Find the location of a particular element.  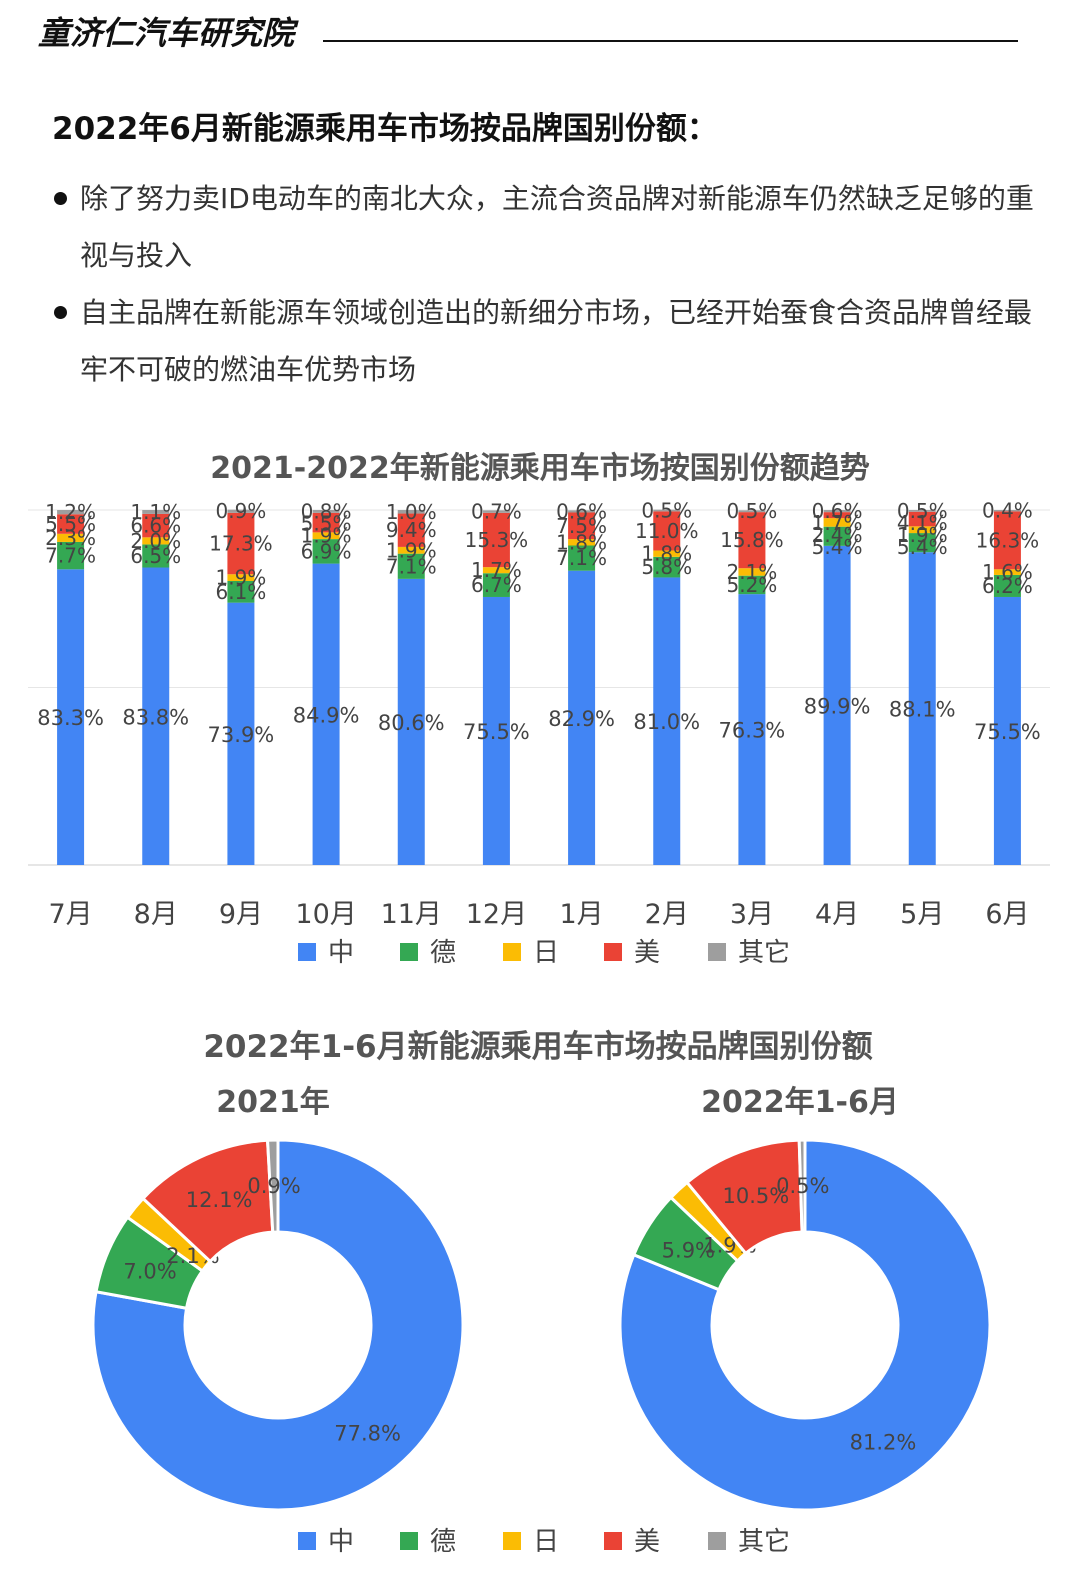

data-label: 6.2% is located at coordinates (1007, 586).